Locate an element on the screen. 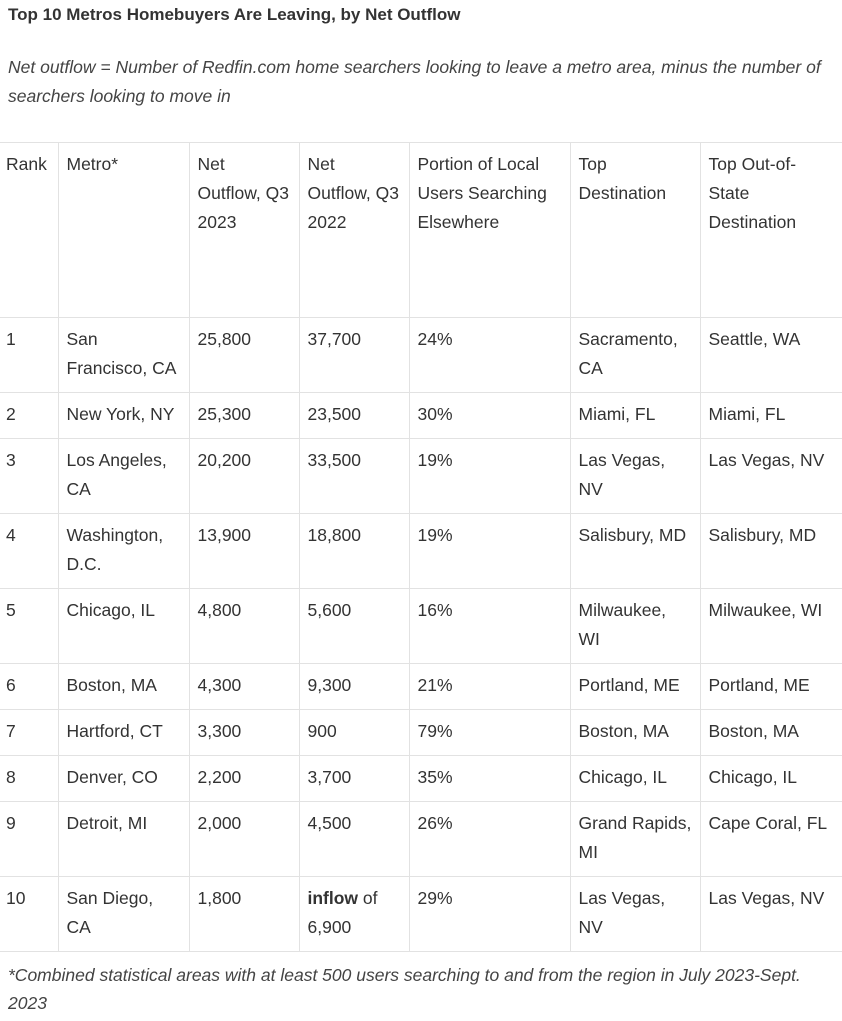 The height and width of the screenshot is (1021, 842). cell-rank: 4 is located at coordinates (29, 551).